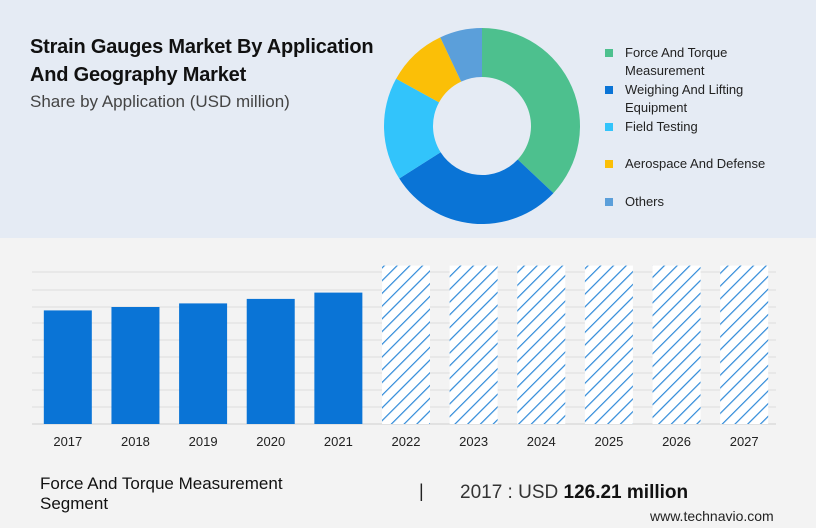 Image resolution: width=816 pixels, height=528 pixels. Describe the element at coordinates (541, 441) in the screenshot. I see `x-tick-label-2024: 2024` at that location.